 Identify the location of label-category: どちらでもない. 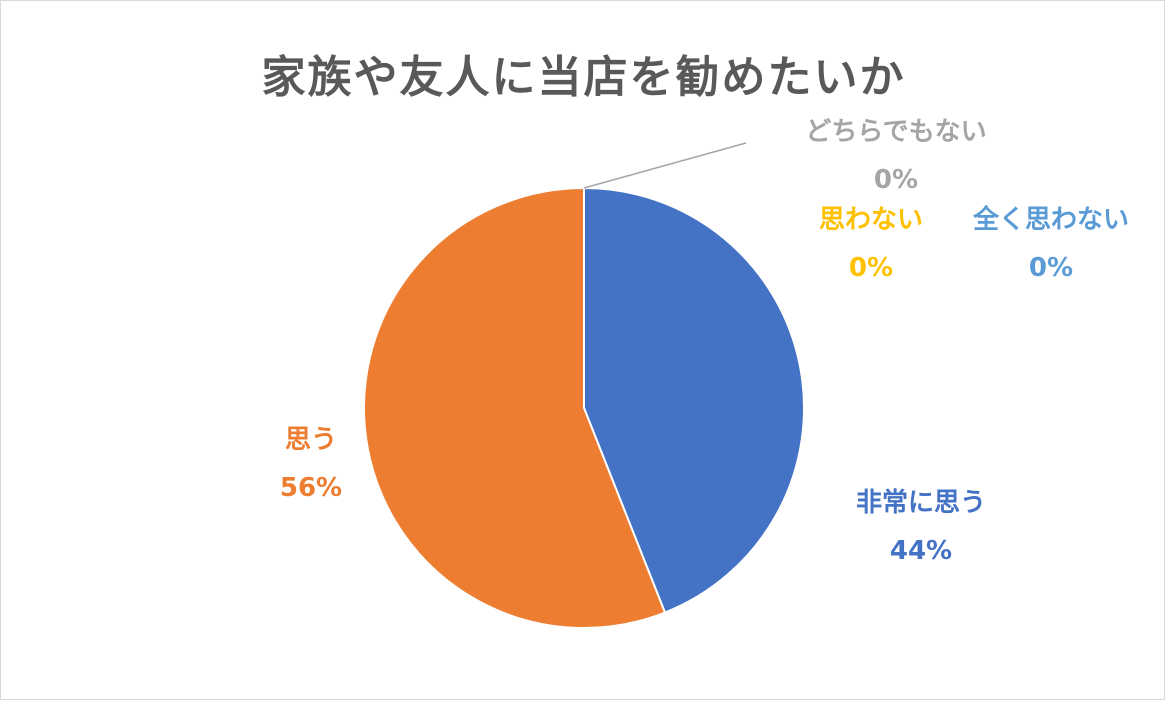
(896, 132).